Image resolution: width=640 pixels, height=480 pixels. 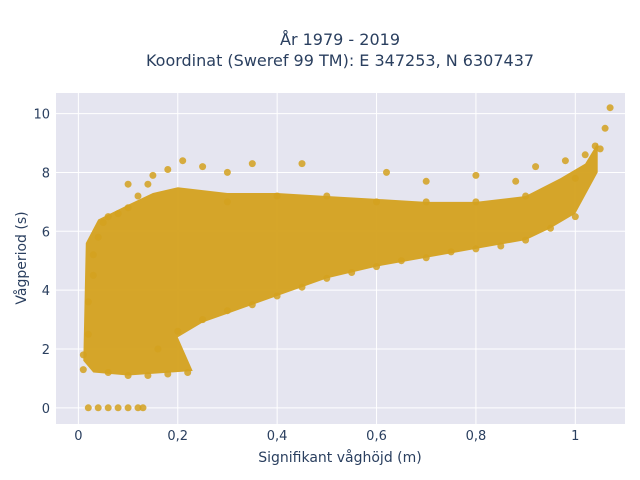 What do you see at coordinates (476, 436) in the screenshot?
I see `x-tick-label: 0,8` at bounding box center [476, 436].